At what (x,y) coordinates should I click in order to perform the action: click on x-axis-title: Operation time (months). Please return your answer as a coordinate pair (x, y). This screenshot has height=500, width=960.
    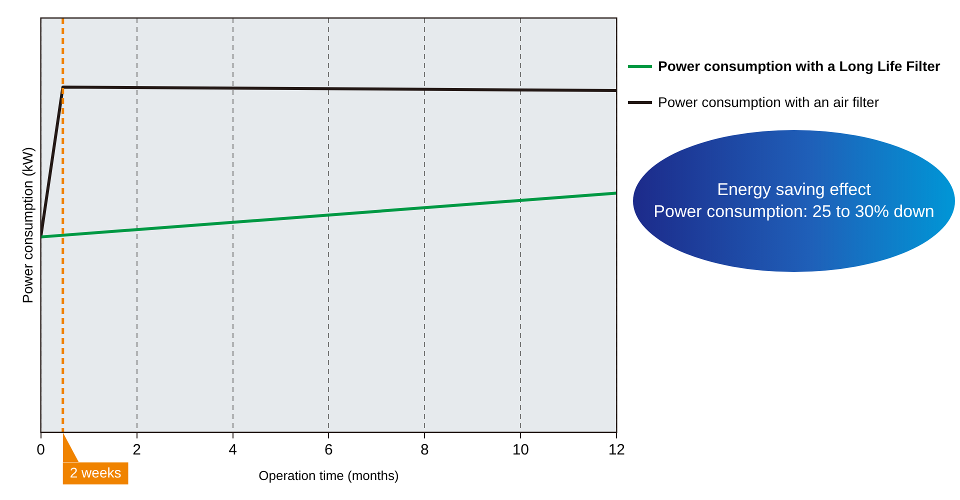
    Looking at the image, I should click on (328, 475).